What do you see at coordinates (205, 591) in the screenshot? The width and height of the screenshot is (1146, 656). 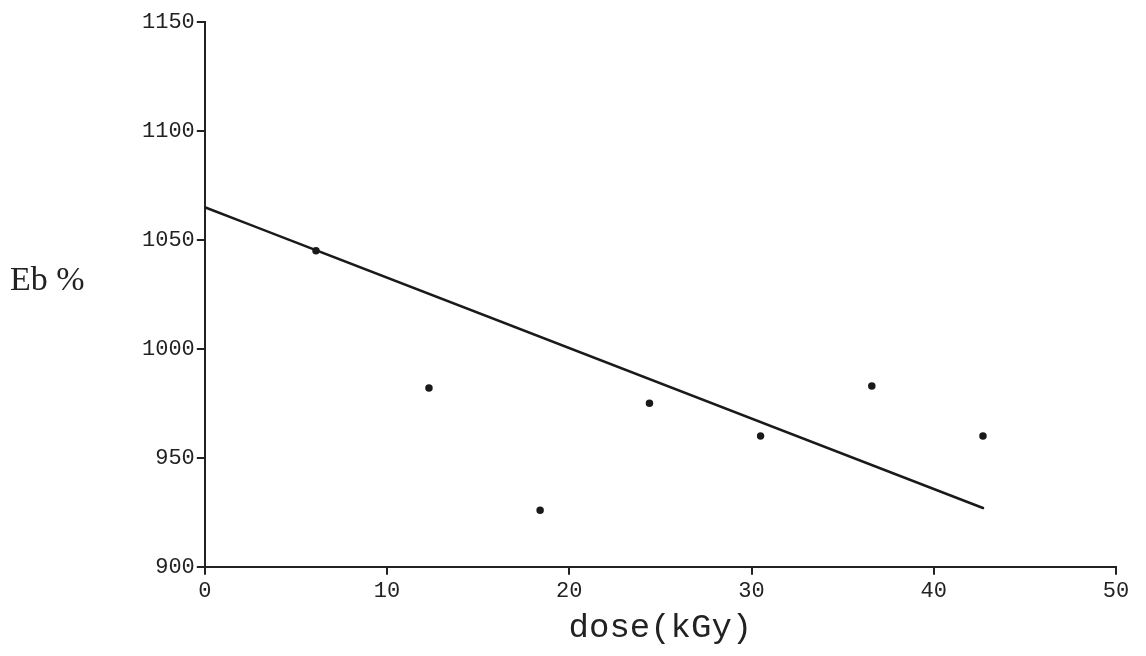 I see `x-tick-label: 0` at bounding box center [205, 591].